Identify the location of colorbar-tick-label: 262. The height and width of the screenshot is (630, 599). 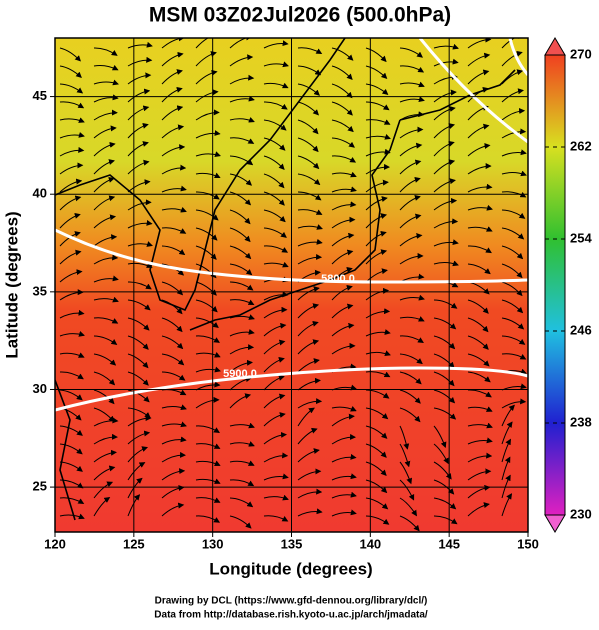
(581, 145).